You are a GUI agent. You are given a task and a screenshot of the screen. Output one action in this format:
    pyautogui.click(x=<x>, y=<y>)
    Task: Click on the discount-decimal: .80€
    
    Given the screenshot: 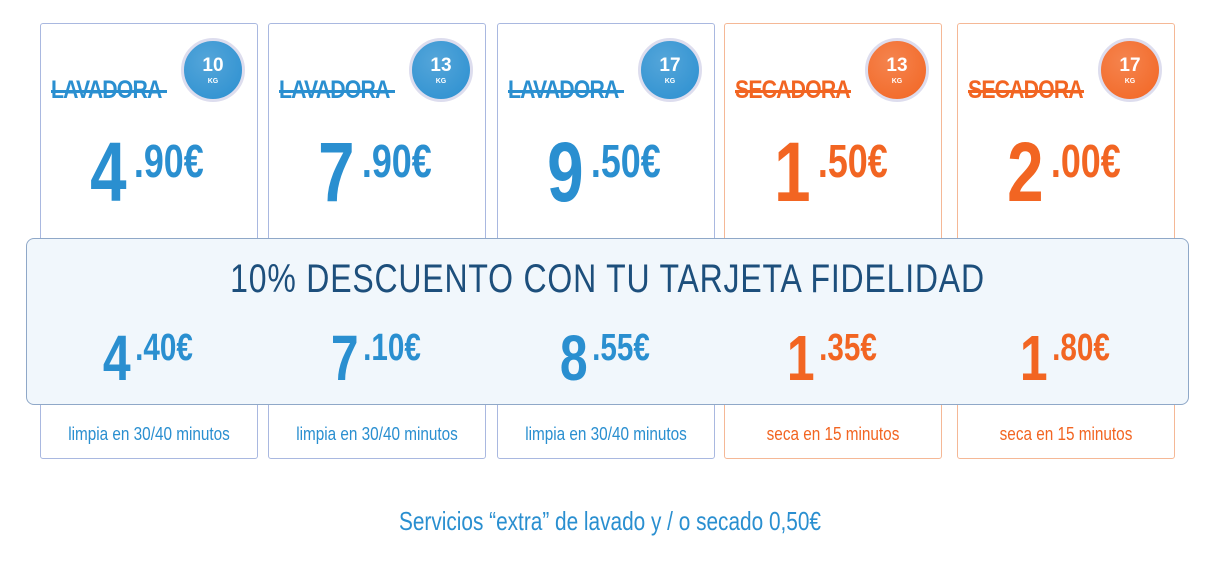 What is the action you would take?
    pyautogui.click(x=1080, y=348)
    